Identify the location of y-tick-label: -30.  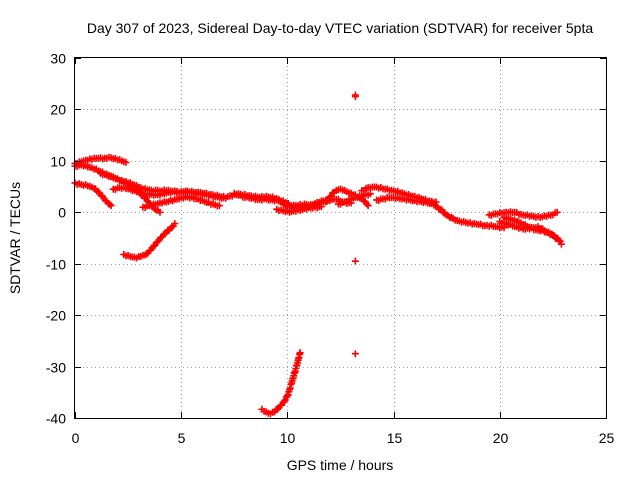
(56, 368).